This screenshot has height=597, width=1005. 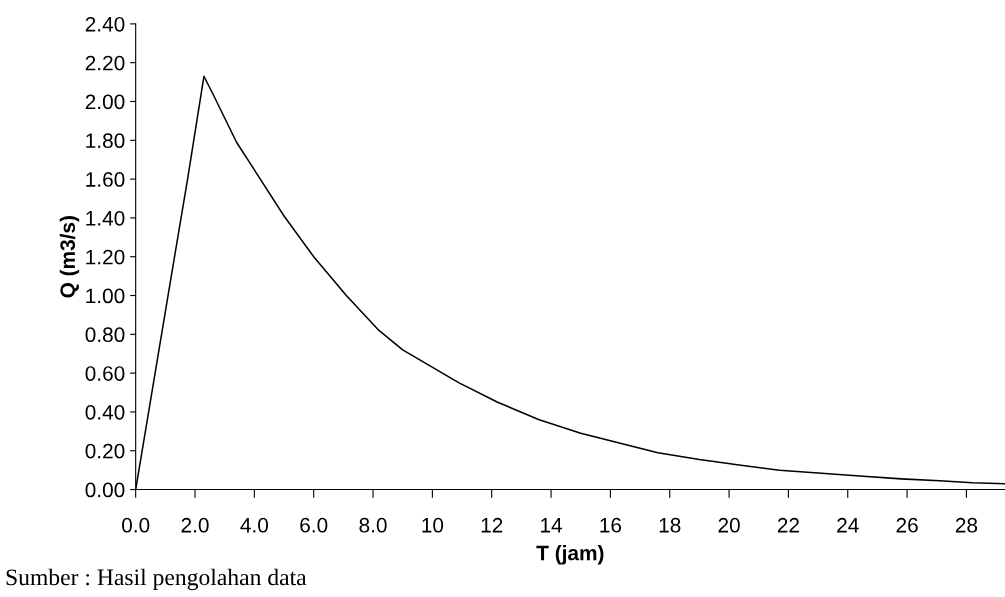 What do you see at coordinates (552, 525) in the screenshot?
I see `x-tick-label: 14` at bounding box center [552, 525].